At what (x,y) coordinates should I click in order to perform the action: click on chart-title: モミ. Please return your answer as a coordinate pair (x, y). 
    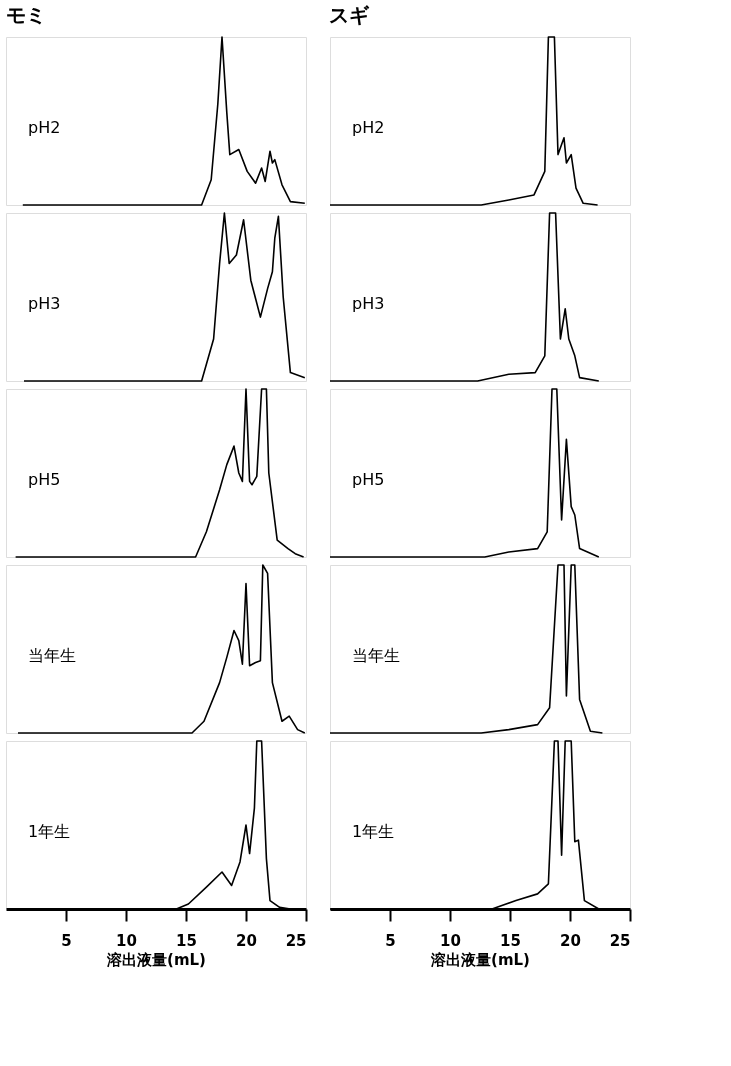
    Looking at the image, I should click on (26, 15).